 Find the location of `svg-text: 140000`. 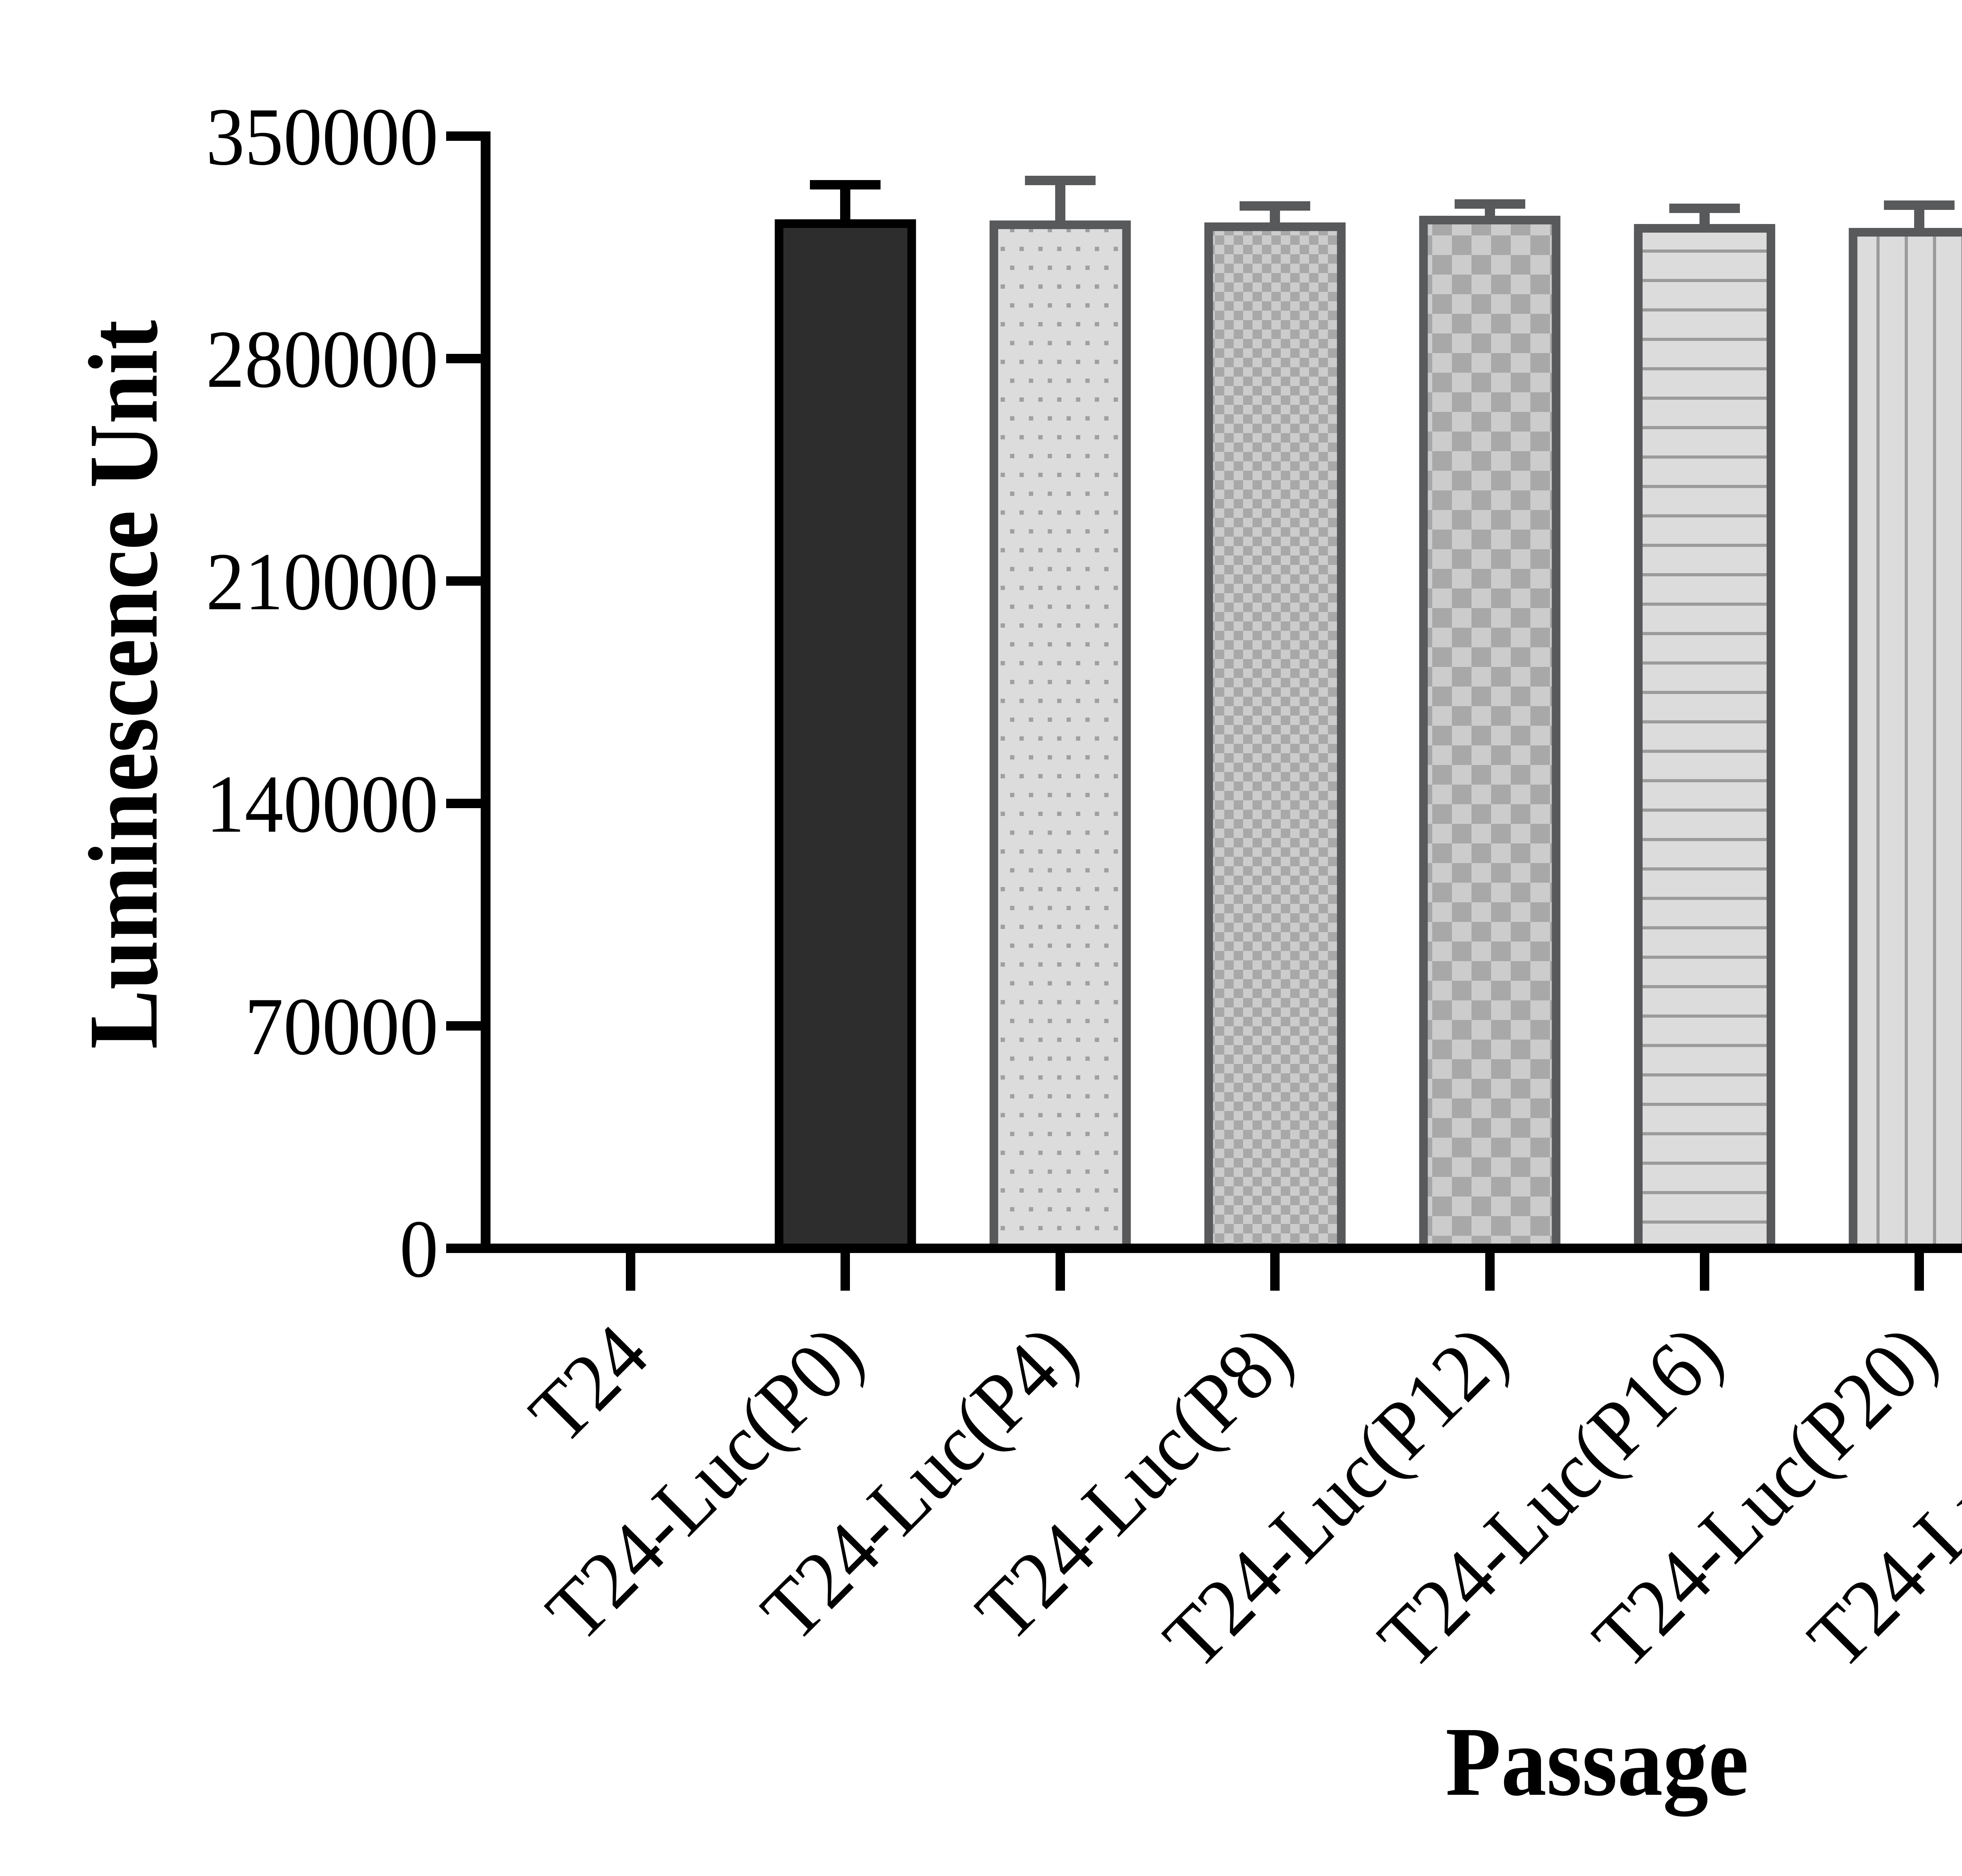

svg-text: 140000 is located at coordinates (322, 804).